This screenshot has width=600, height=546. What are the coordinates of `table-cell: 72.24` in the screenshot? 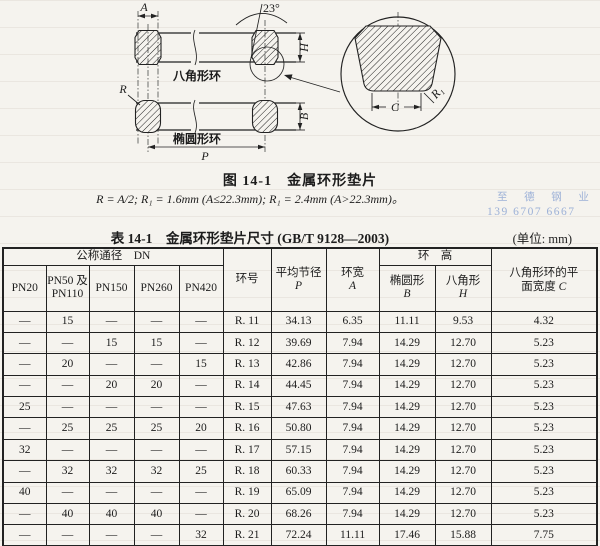 It's located at (298, 535).